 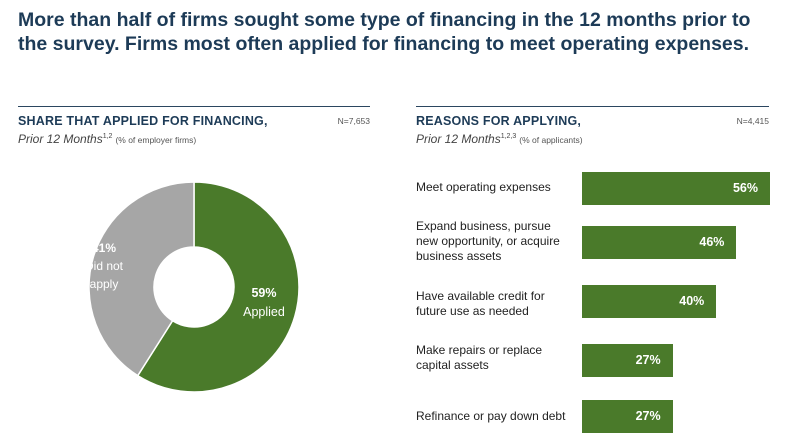 I want to click on bar-subtitle-line: Prior 12 Months1,2,3 (% of applicants), so click(x=592, y=138).